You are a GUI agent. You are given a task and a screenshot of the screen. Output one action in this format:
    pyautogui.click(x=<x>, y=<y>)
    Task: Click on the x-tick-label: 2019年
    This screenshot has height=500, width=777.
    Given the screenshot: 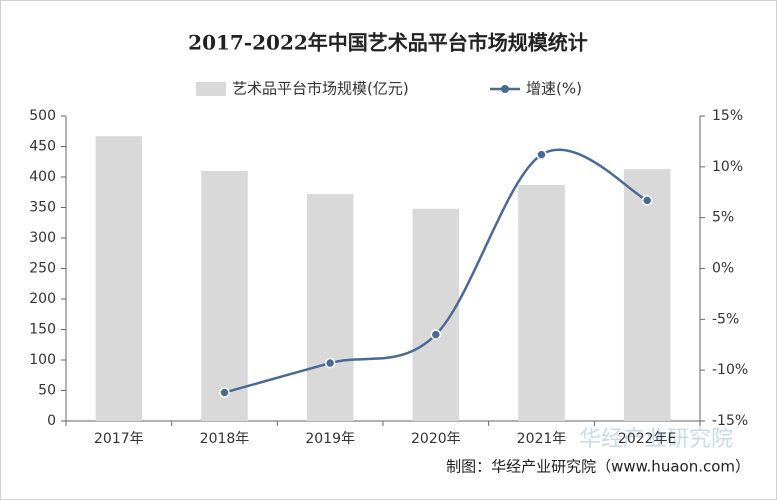 What is the action you would take?
    pyautogui.click(x=330, y=439)
    